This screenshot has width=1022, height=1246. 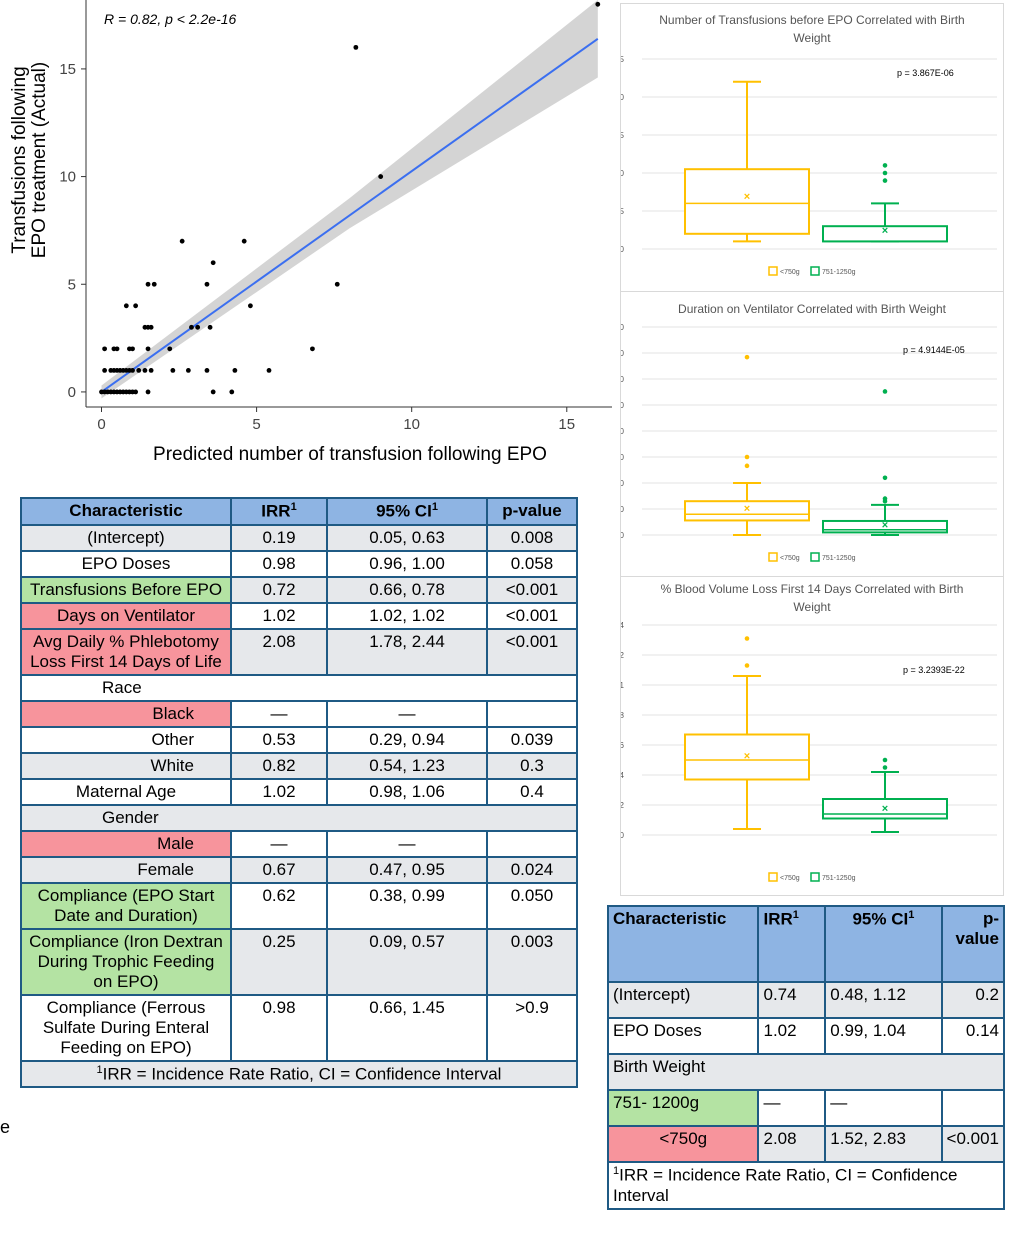 What do you see at coordinates (126, 905) in the screenshot?
I see `cell-characteristic: Compliance (EPO Start Date and Duration)` at bounding box center [126, 905].